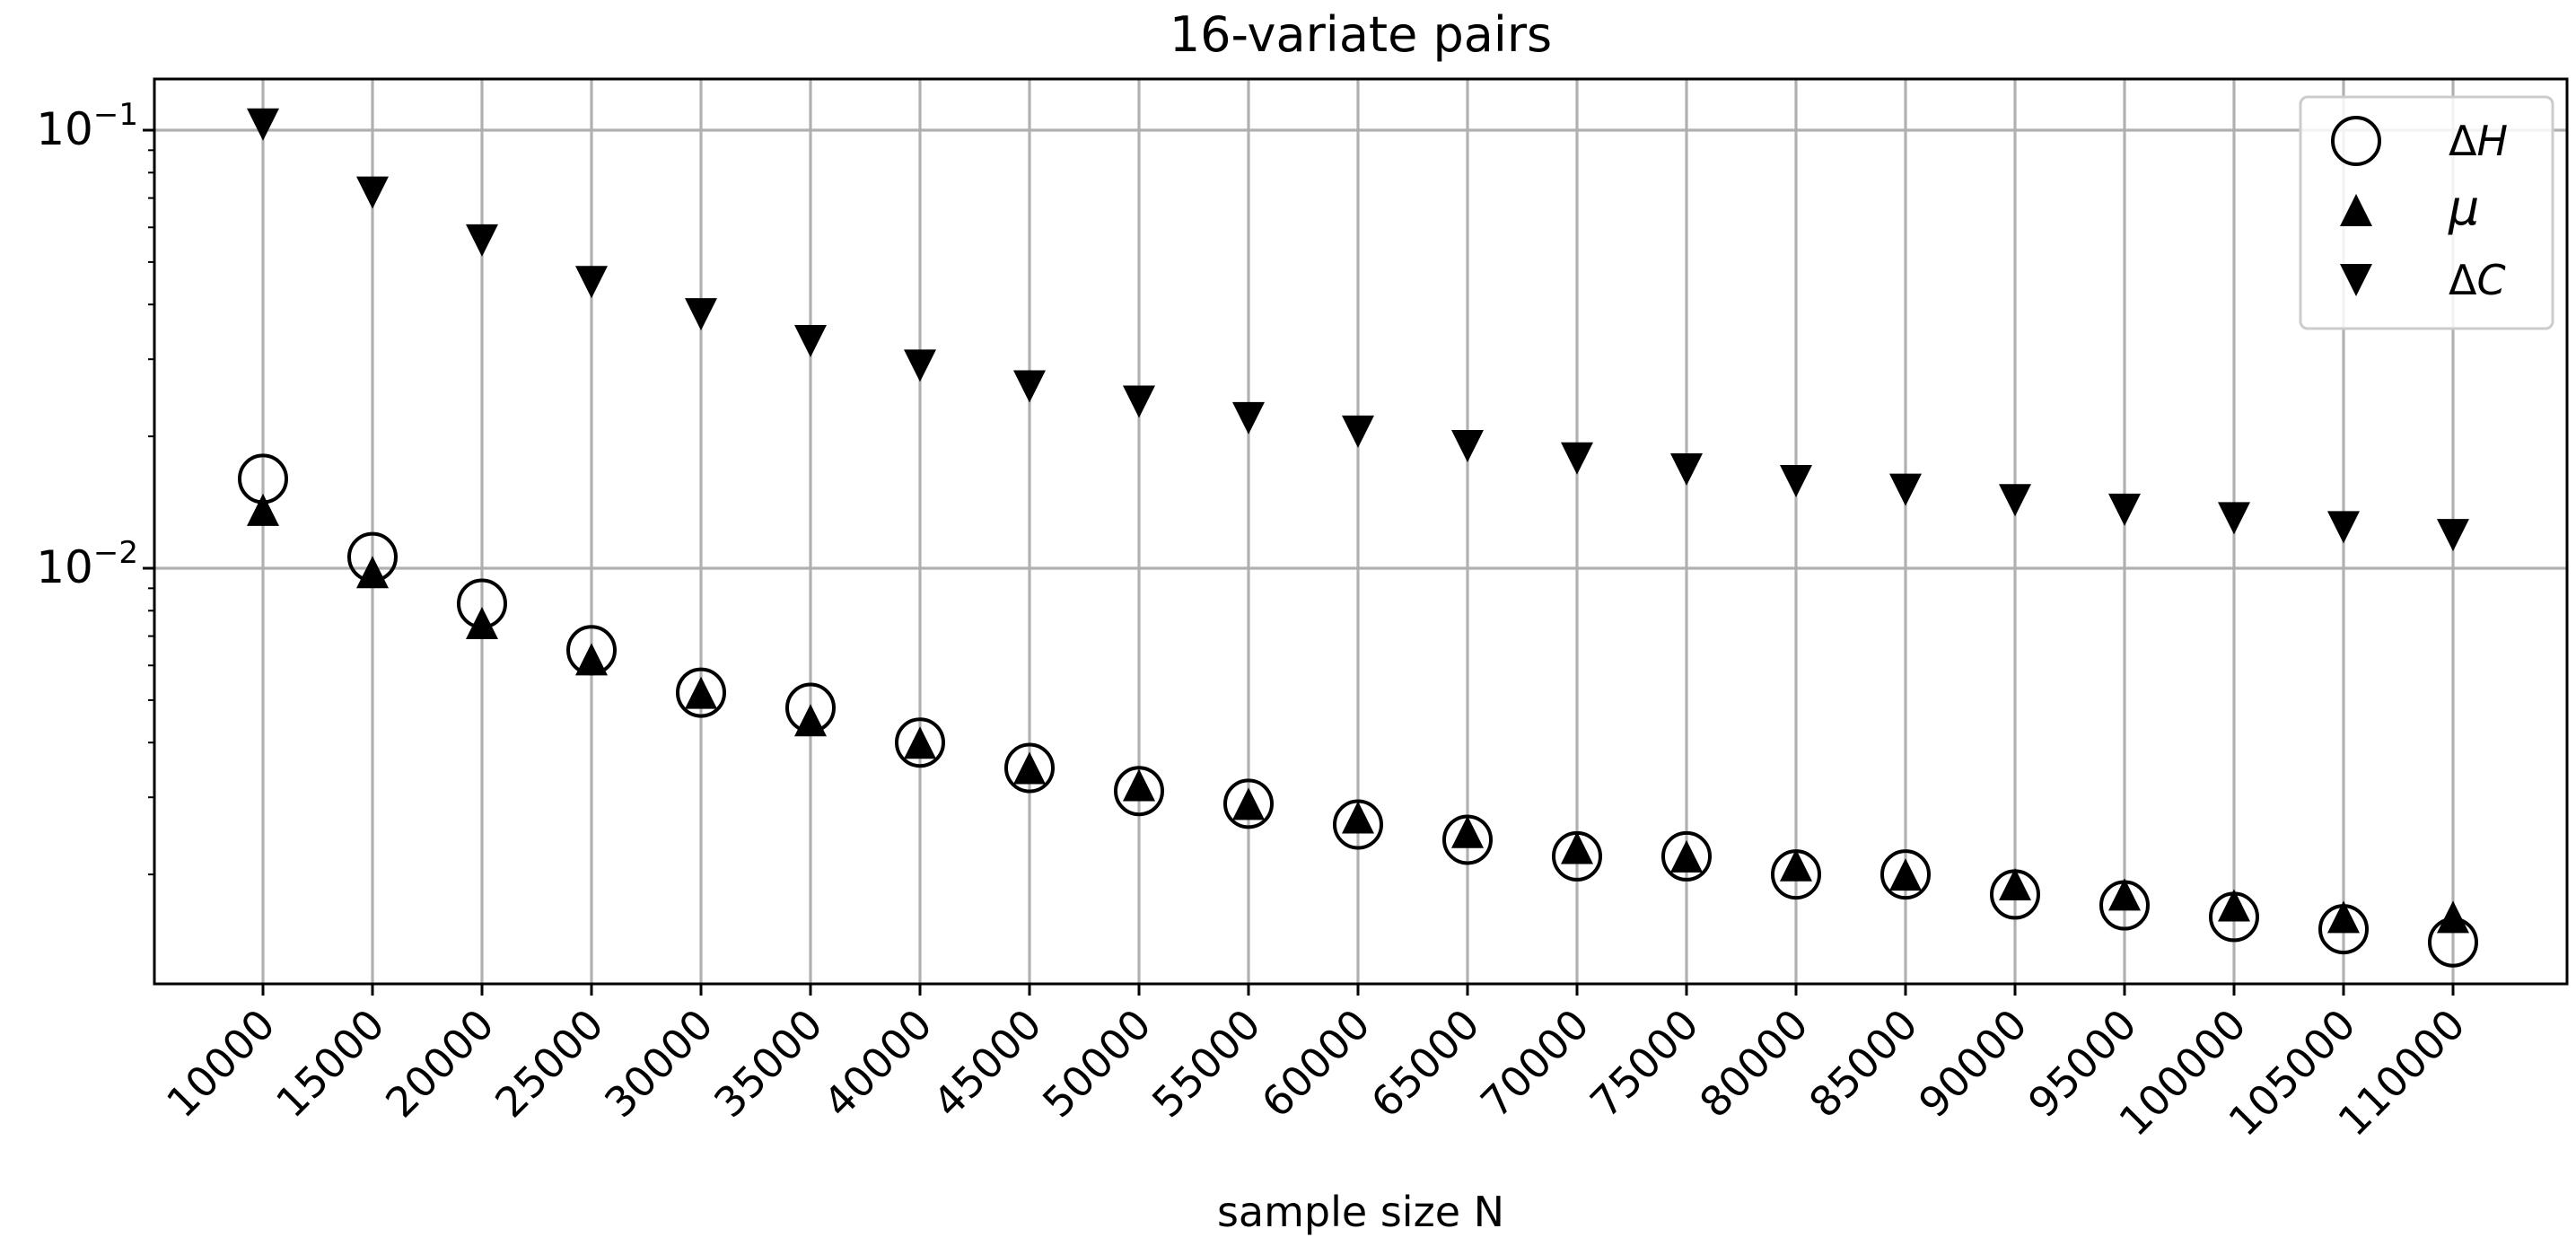 The image size is (2576, 1246). Describe the element at coordinates (1425, 1064) in the screenshot. I see `x-tick-label: 65000` at that location.